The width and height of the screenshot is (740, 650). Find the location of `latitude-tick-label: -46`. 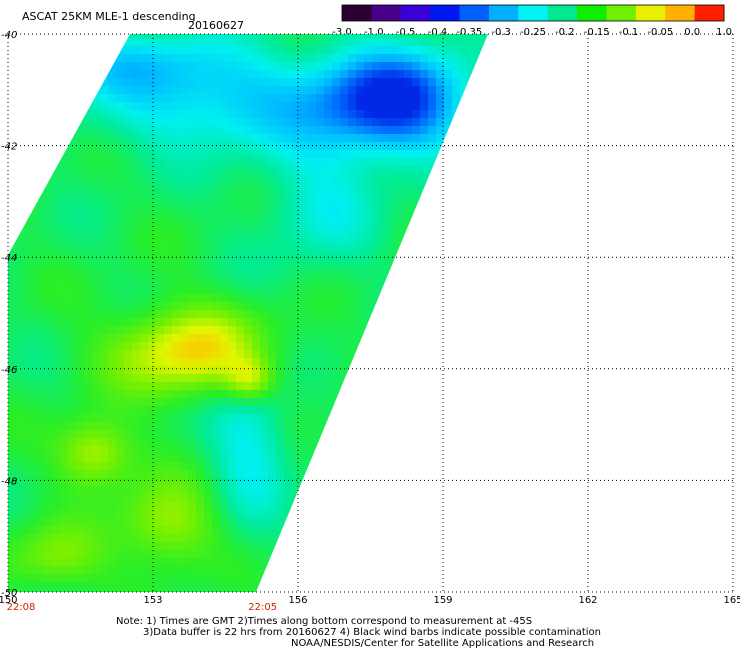

latitude-tick-label: -46 is located at coordinates (9, 370).